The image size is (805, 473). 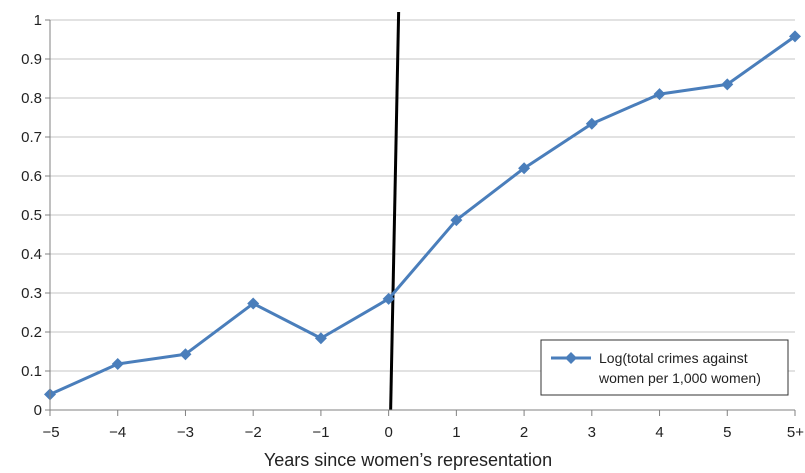 I want to click on x-tick-label: −2, so click(x=253, y=432).